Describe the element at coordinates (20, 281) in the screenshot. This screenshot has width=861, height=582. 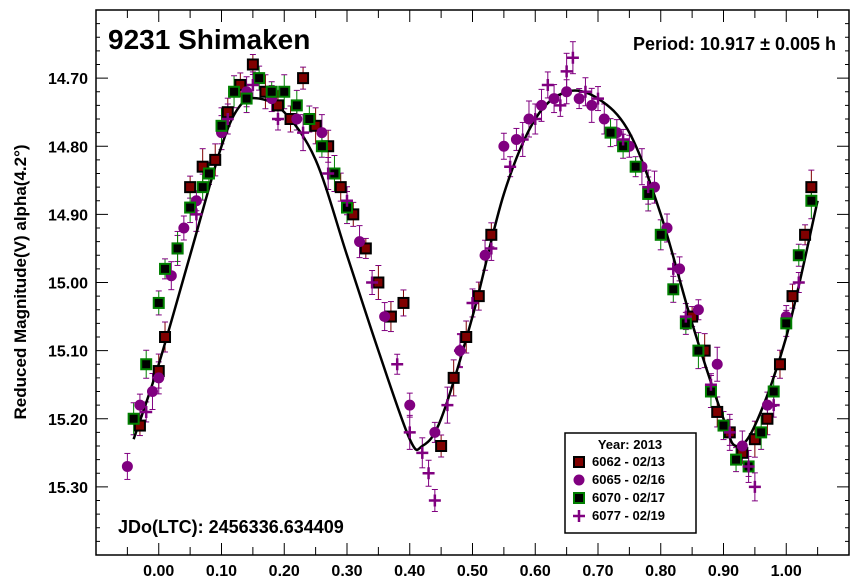
I see `y-axis-title: Reduced Magnitude(V) alpha(4.2°)` at that location.